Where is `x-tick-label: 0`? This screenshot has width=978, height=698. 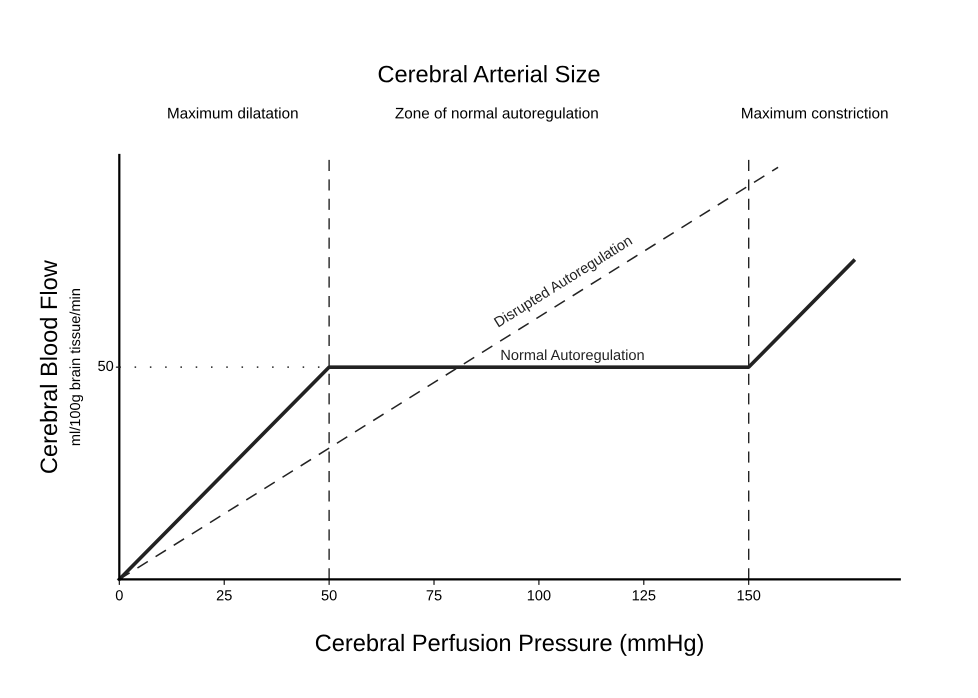 x-tick-label: 0 is located at coordinates (119, 595).